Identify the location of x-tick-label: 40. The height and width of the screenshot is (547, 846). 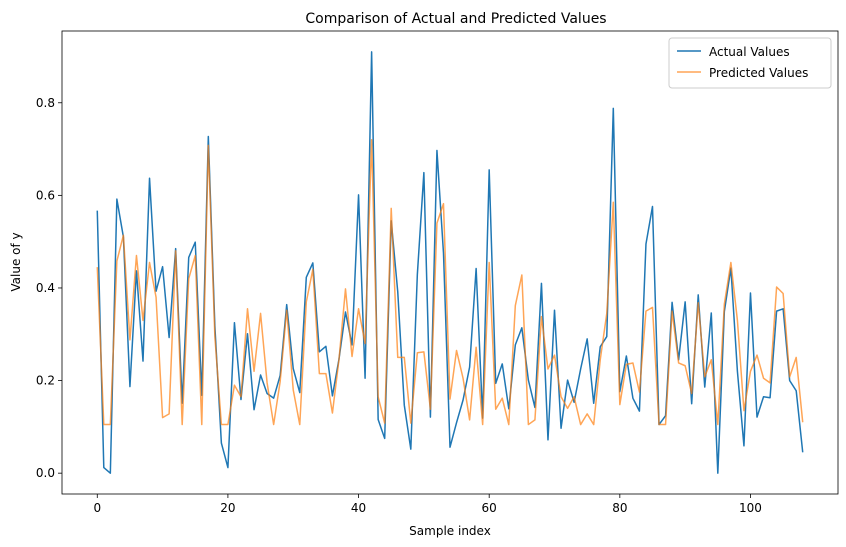
(358, 508).